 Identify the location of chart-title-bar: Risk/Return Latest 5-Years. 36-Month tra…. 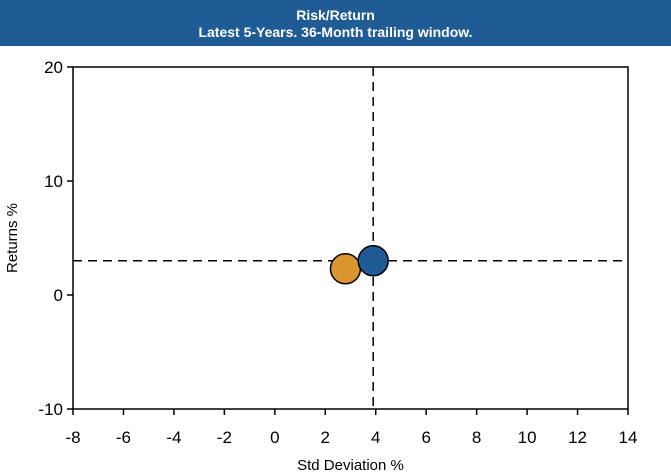
(335, 23).